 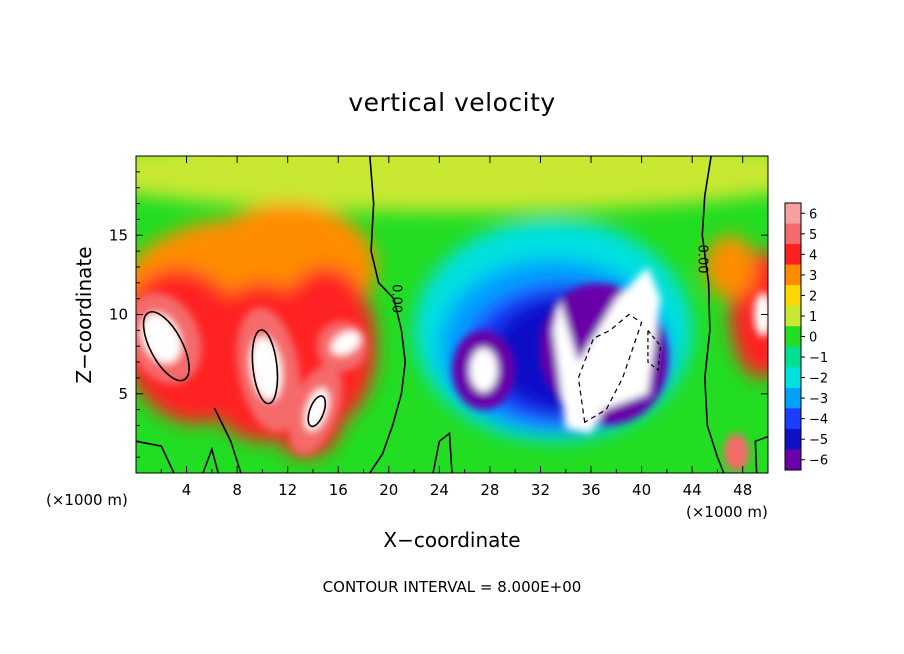 I want to click on x-tick-label: 16, so click(x=338, y=490).